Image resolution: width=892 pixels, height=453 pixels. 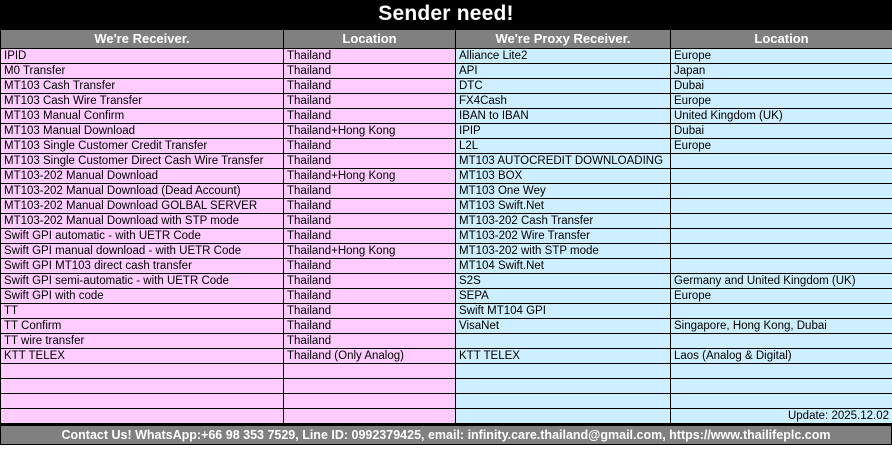 What do you see at coordinates (142, 56) in the screenshot?
I see `cell-receiver: IPID` at bounding box center [142, 56].